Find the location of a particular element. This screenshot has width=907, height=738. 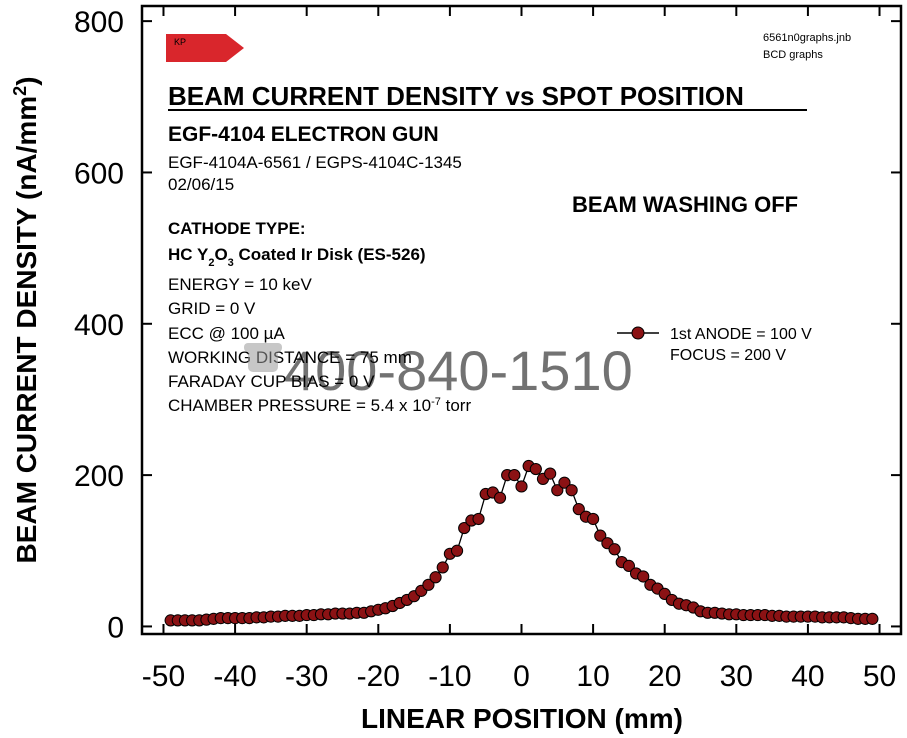

watermark: 400-840-1510 is located at coordinates (438, 370).